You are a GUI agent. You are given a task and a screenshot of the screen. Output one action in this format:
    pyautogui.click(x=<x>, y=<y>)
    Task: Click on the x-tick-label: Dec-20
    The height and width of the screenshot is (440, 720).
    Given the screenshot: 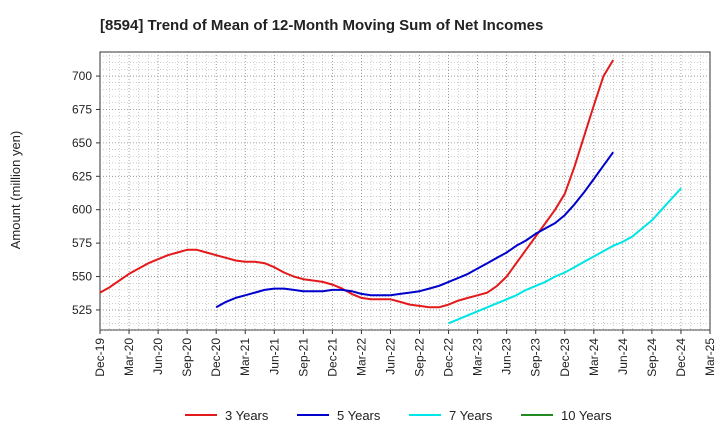 What is the action you would take?
    pyautogui.click(x=216, y=357)
    